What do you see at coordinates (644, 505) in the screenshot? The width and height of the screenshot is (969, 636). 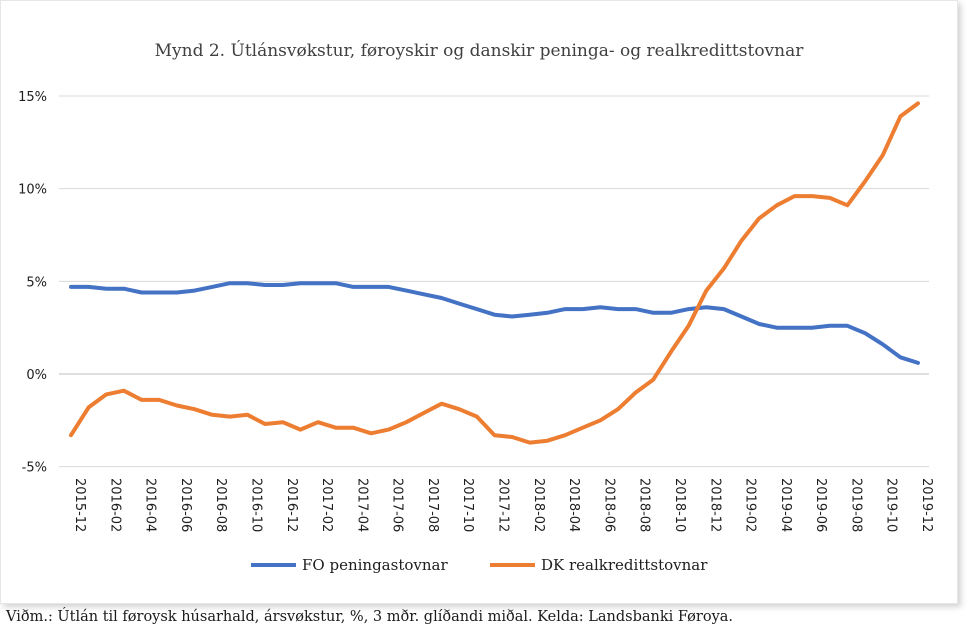 I see `x-tick-label: 2018-08` at bounding box center [644, 505].